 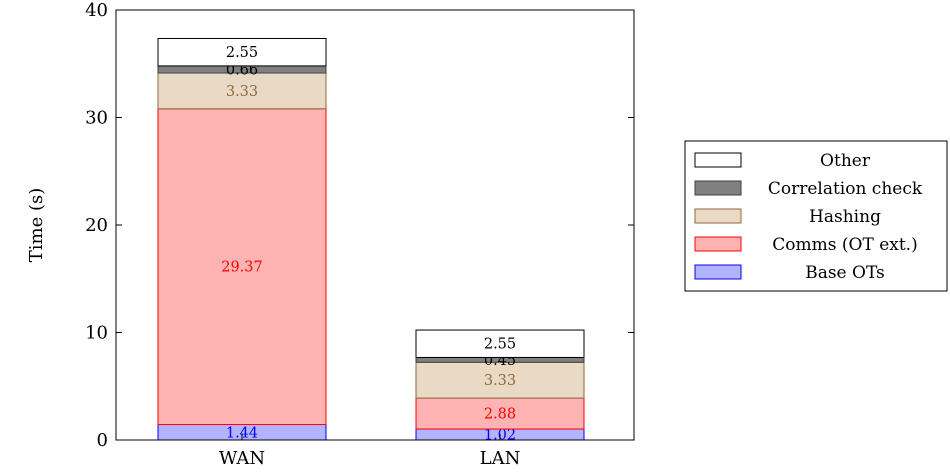 I want to click on data-label: 2.88, so click(x=500, y=415).